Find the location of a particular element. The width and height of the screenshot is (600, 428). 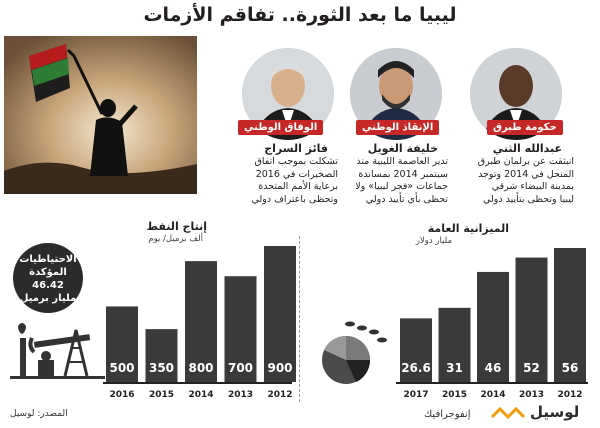

photo-illustration is located at coordinates (100, 115).